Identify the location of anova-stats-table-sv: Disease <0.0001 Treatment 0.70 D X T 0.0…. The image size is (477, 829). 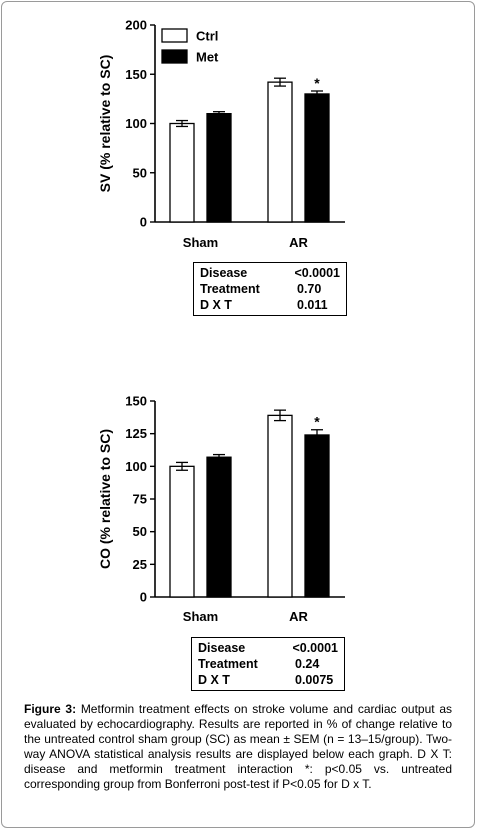
(270, 289).